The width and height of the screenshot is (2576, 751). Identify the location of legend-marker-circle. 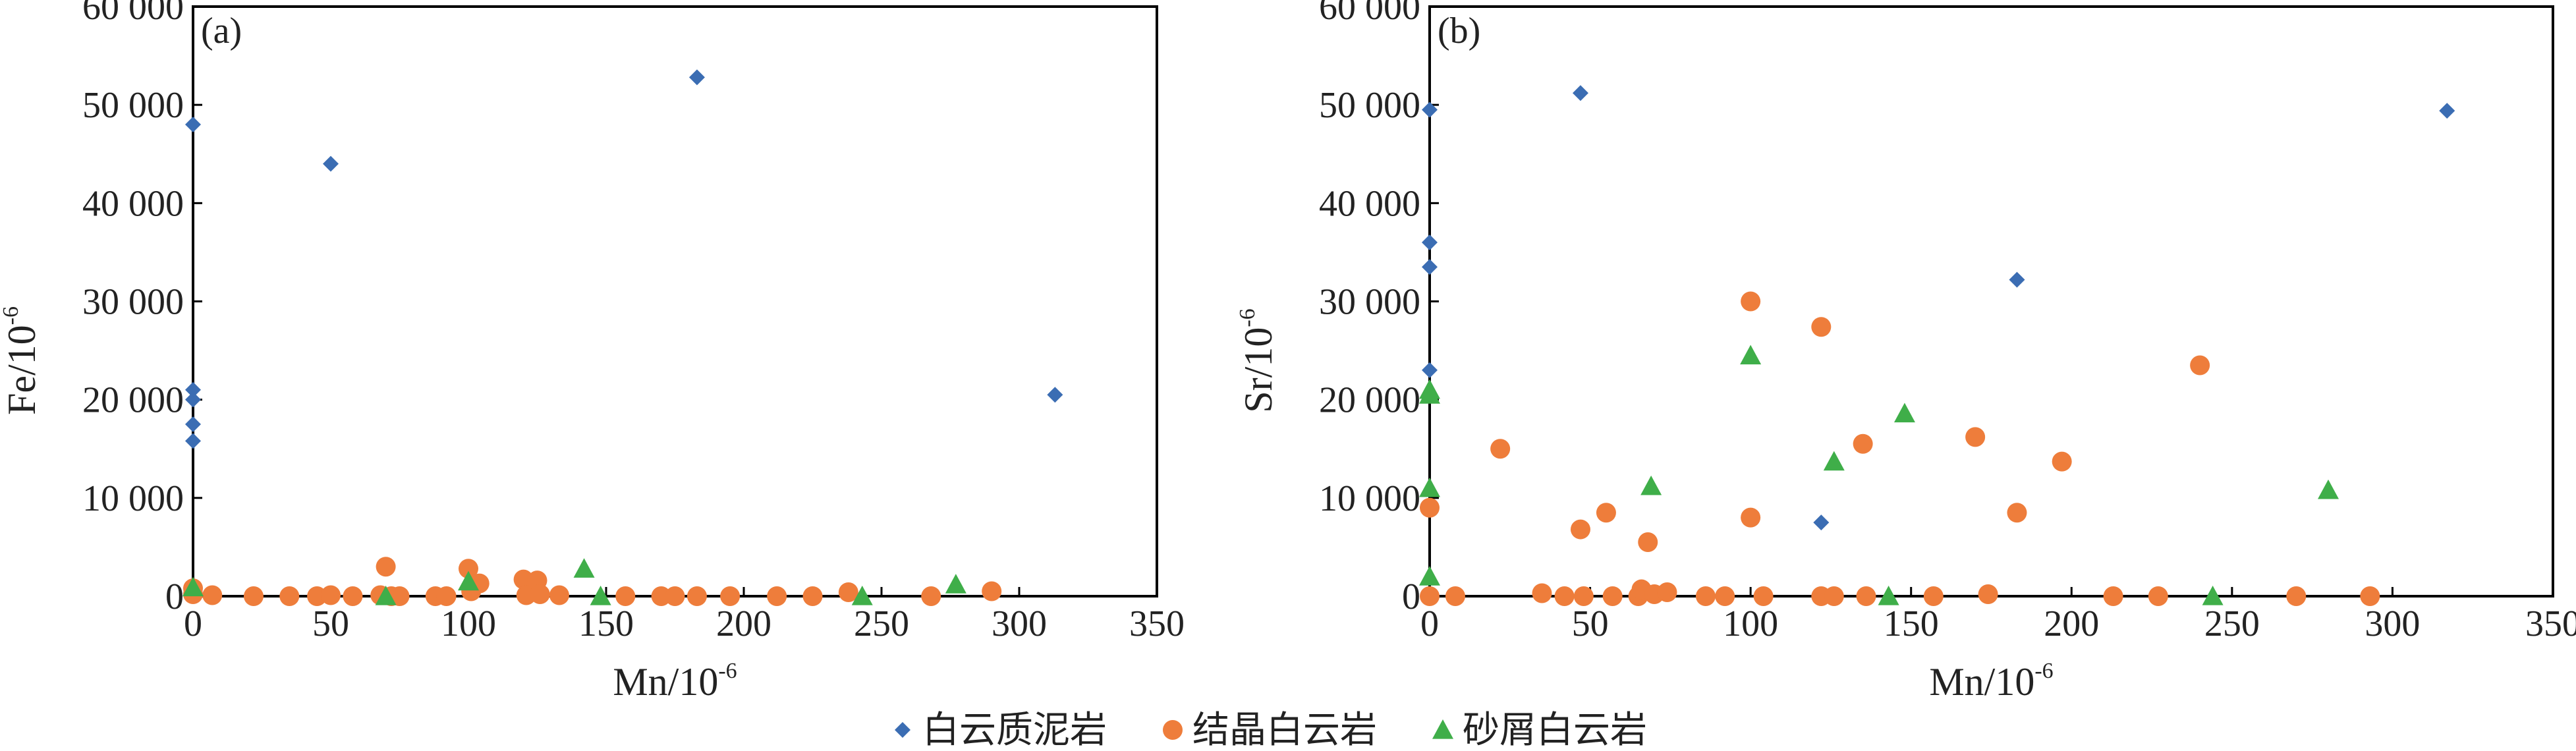
(1173, 730).